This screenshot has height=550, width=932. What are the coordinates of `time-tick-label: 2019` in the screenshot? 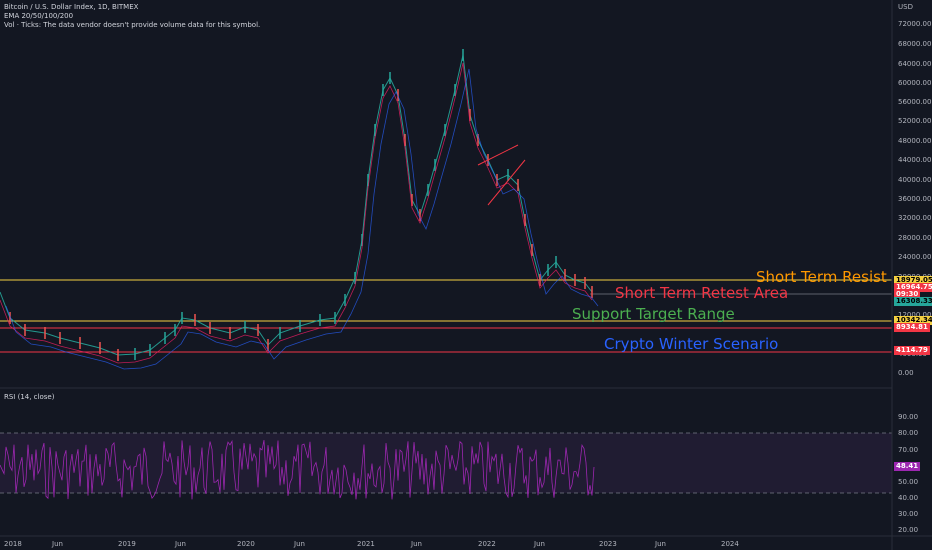 It's located at (127, 544).